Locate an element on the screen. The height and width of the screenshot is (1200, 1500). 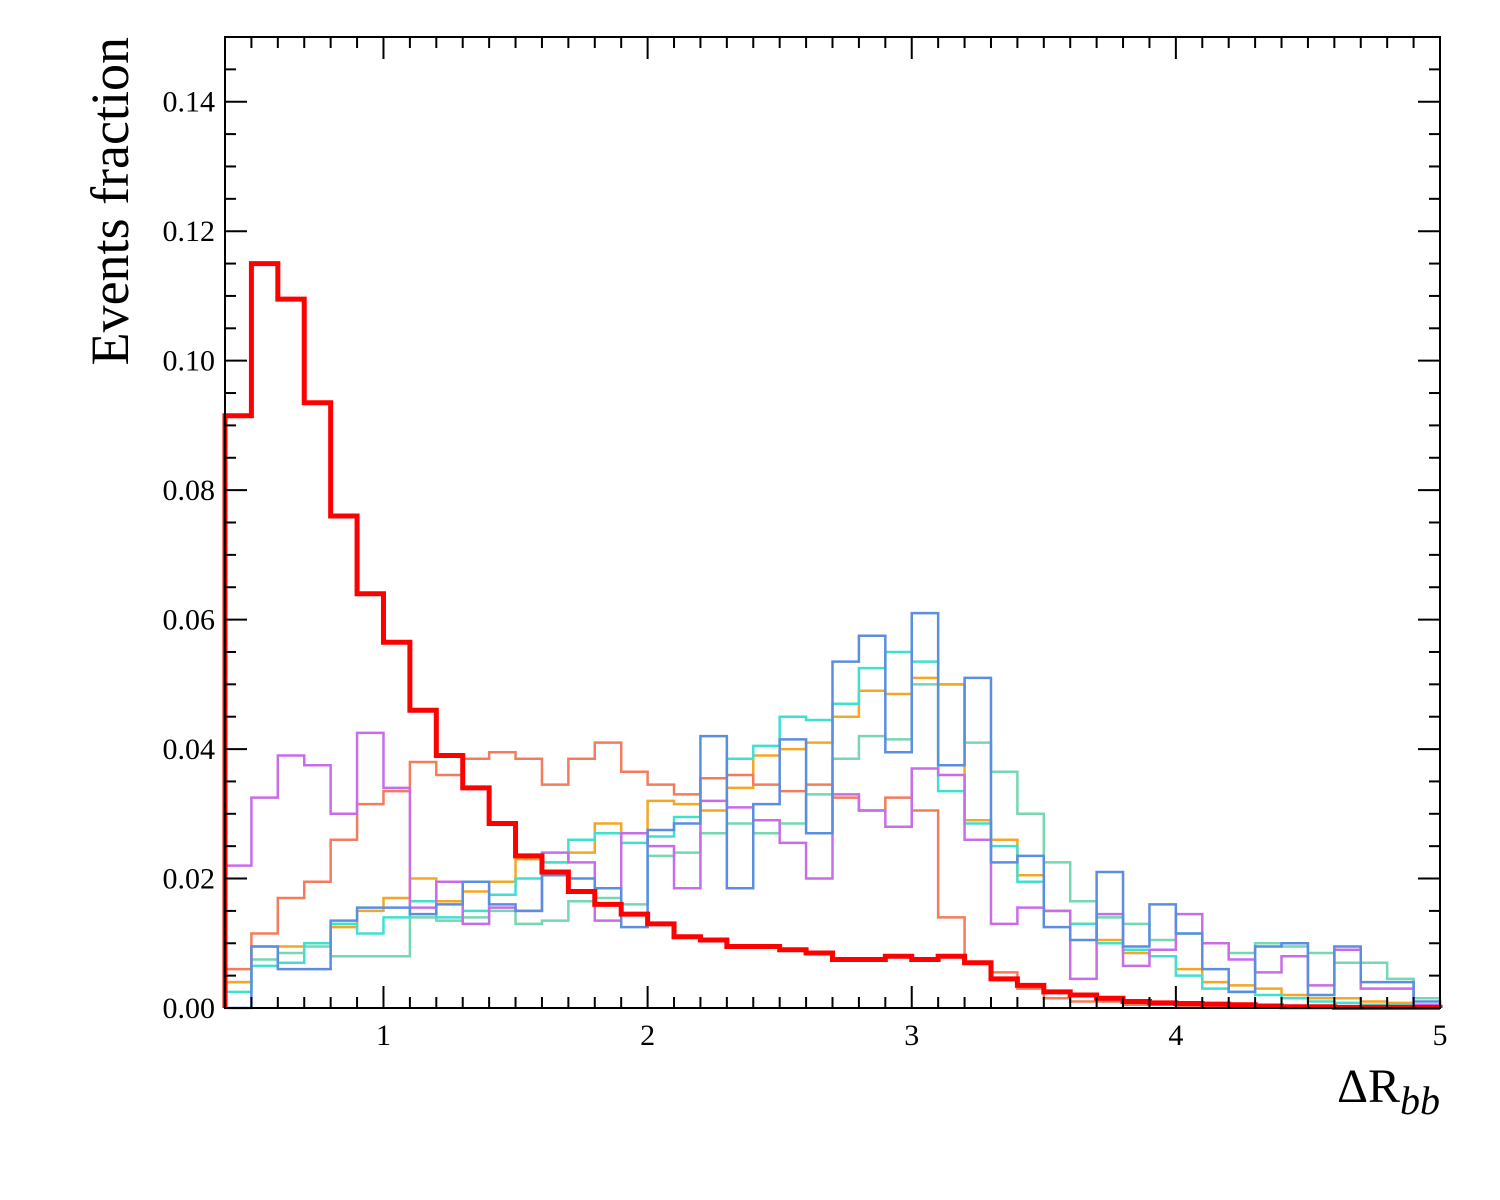
y-tick-label: 0.14 is located at coordinates (189, 102).